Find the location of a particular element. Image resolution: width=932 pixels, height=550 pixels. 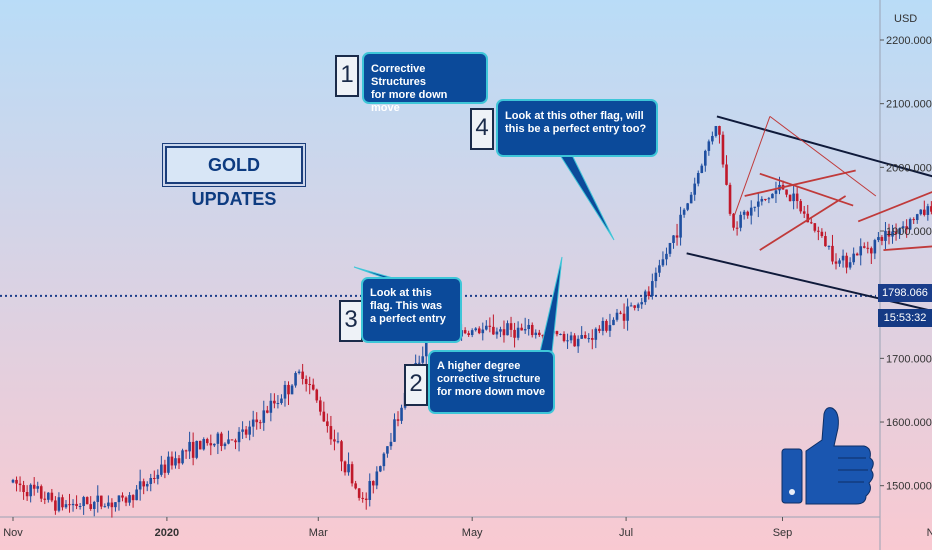

y-tick-label: 1500.000 is located at coordinates (909, 487).